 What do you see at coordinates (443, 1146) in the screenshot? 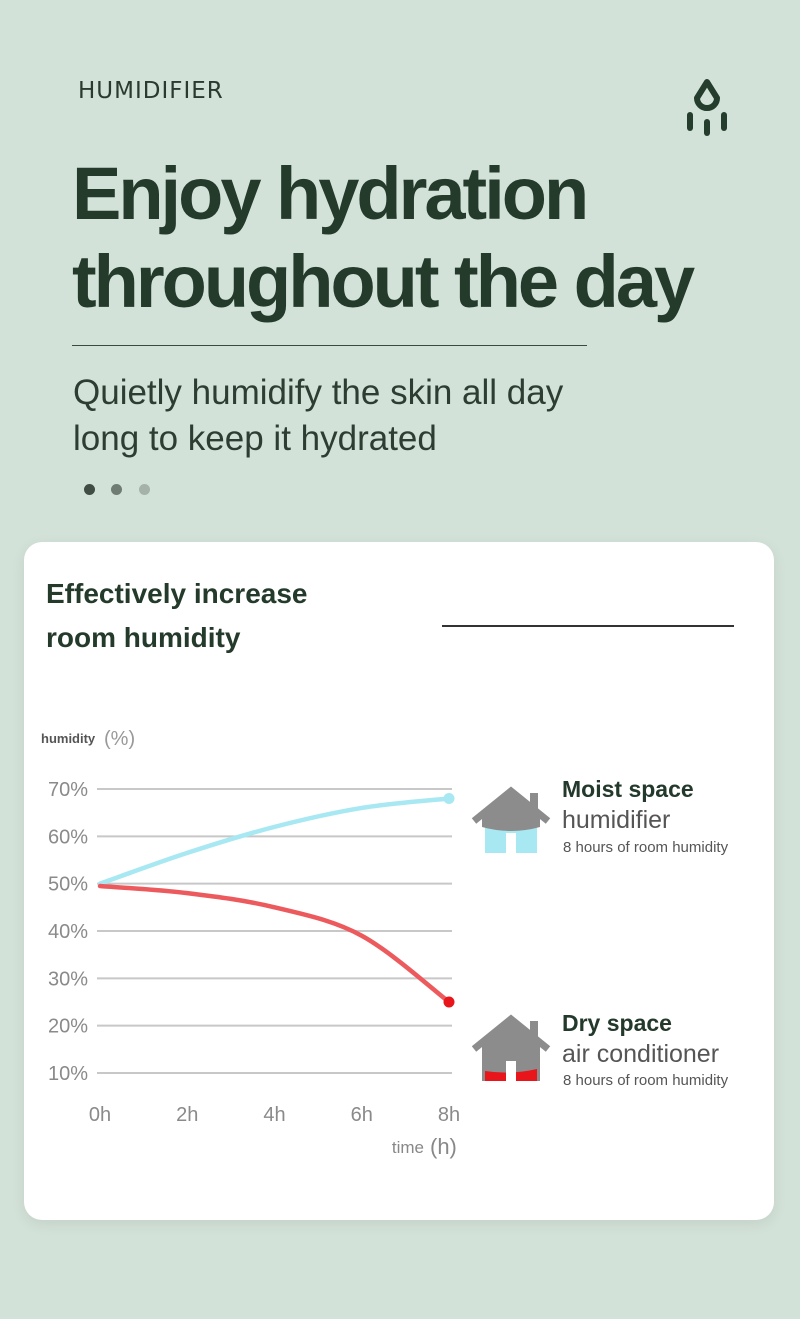
I see `x-axis-unit: (h)` at bounding box center [443, 1146].